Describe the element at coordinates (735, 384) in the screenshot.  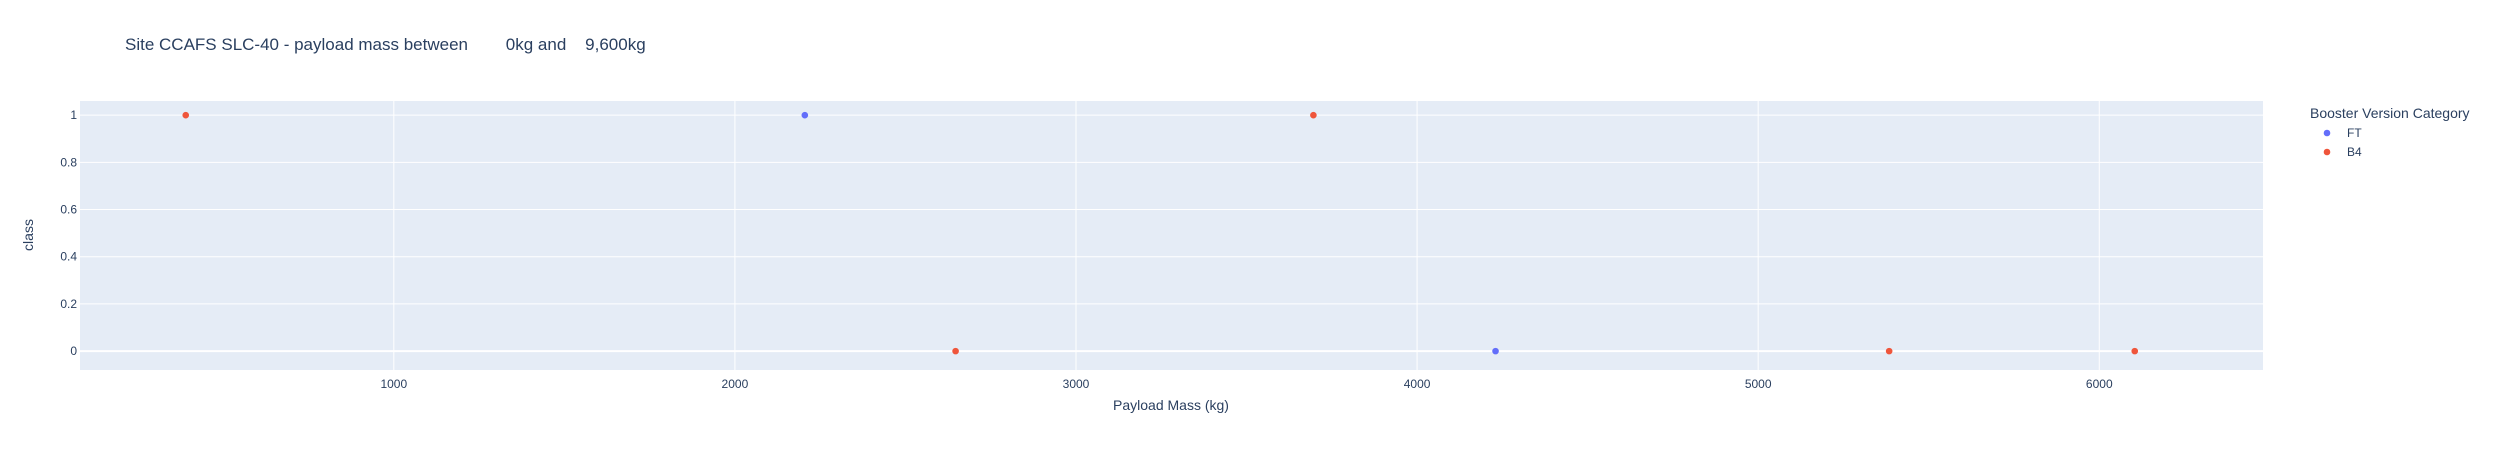
I see `x-tick-label: 2000` at that location.